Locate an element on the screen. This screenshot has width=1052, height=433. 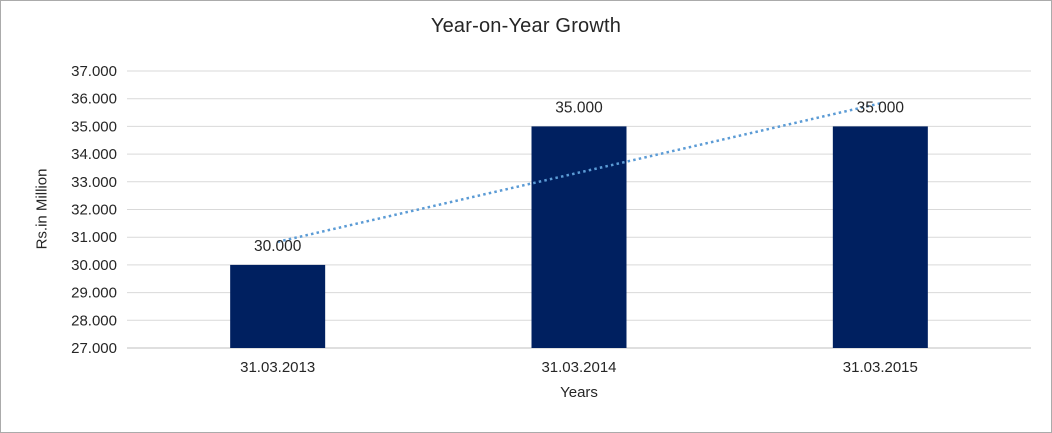
y-tick-label: 36.000 is located at coordinates (94, 99).